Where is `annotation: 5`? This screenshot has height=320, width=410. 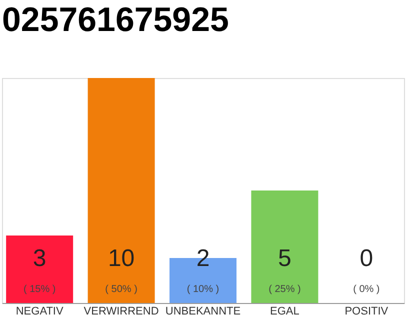 annotation: 5 is located at coordinates (285, 258).